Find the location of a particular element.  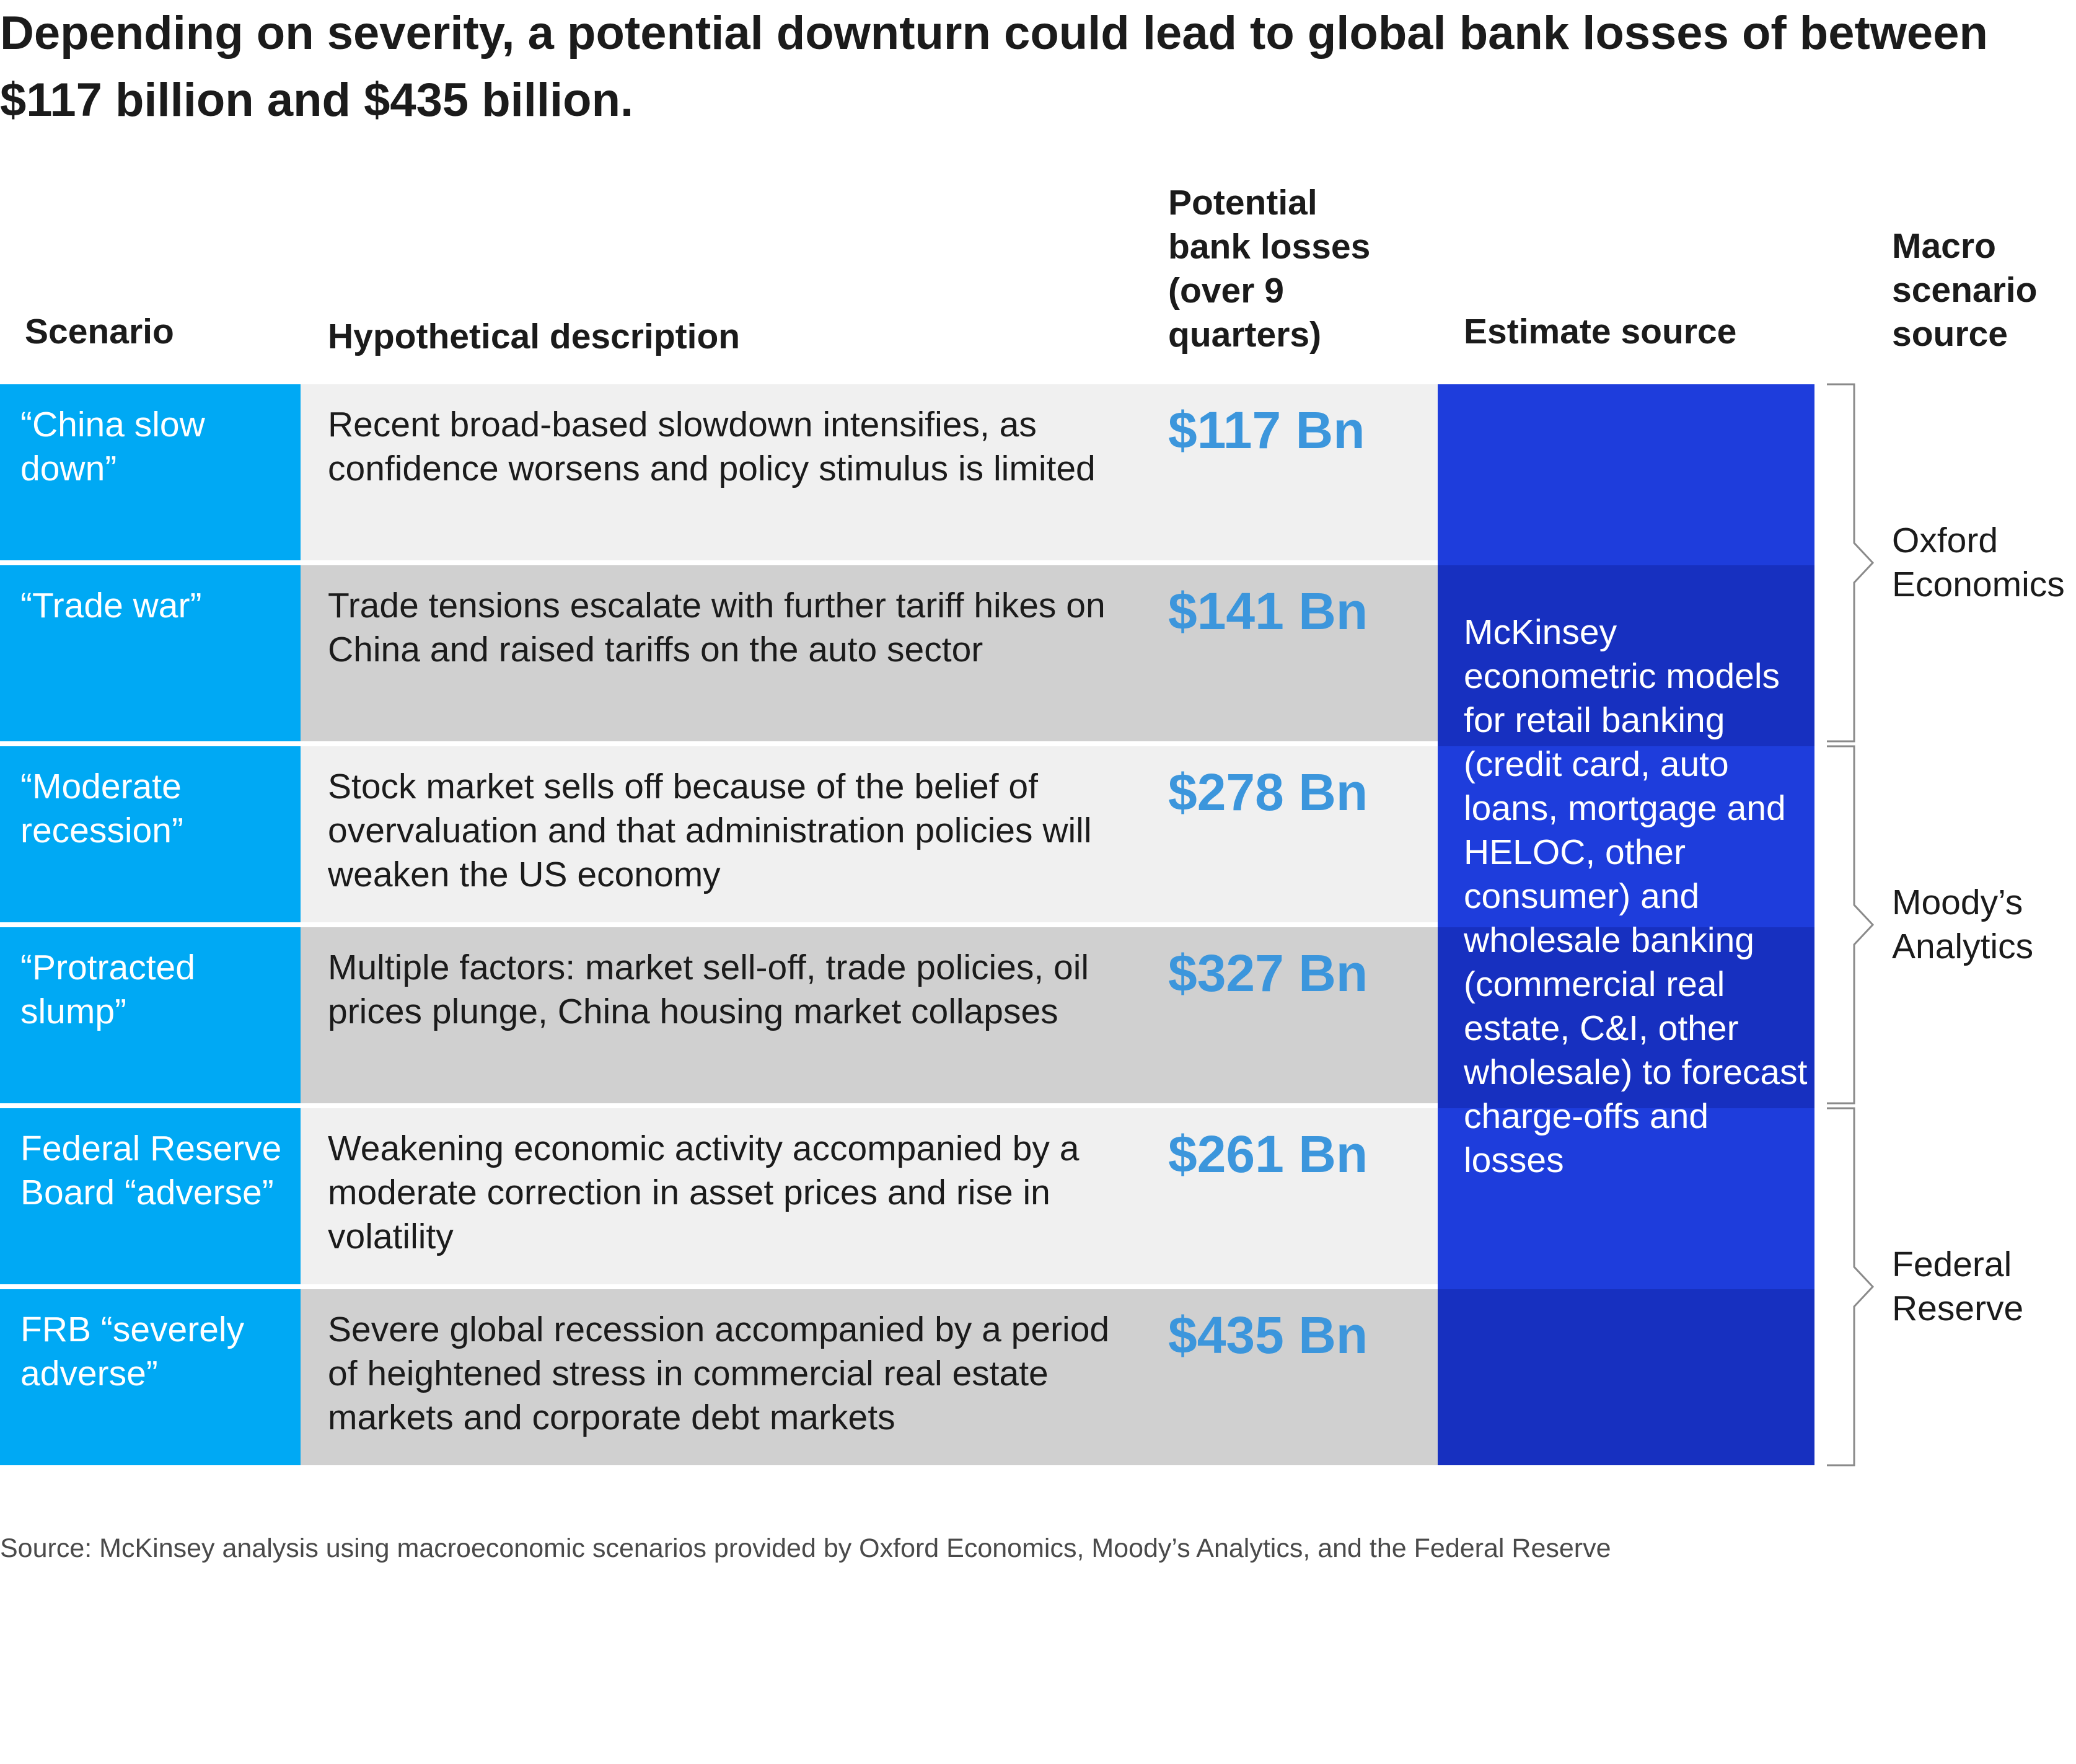

loss-value: $278 Bn is located at coordinates (1268, 792).